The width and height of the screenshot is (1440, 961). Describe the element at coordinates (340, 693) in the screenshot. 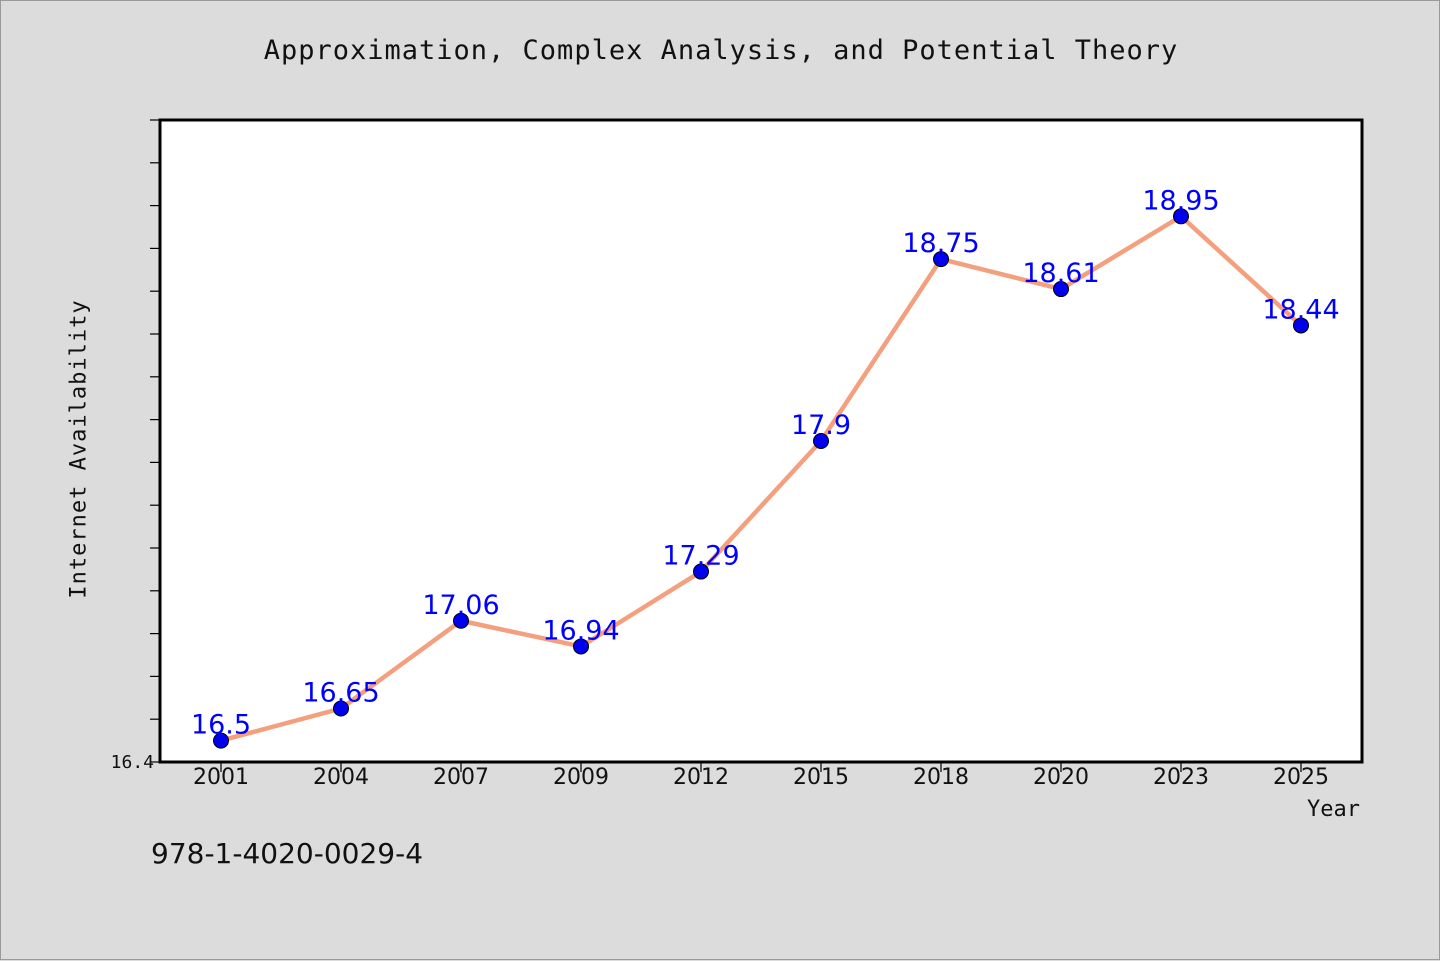

I see `data-label: 16.65` at that location.